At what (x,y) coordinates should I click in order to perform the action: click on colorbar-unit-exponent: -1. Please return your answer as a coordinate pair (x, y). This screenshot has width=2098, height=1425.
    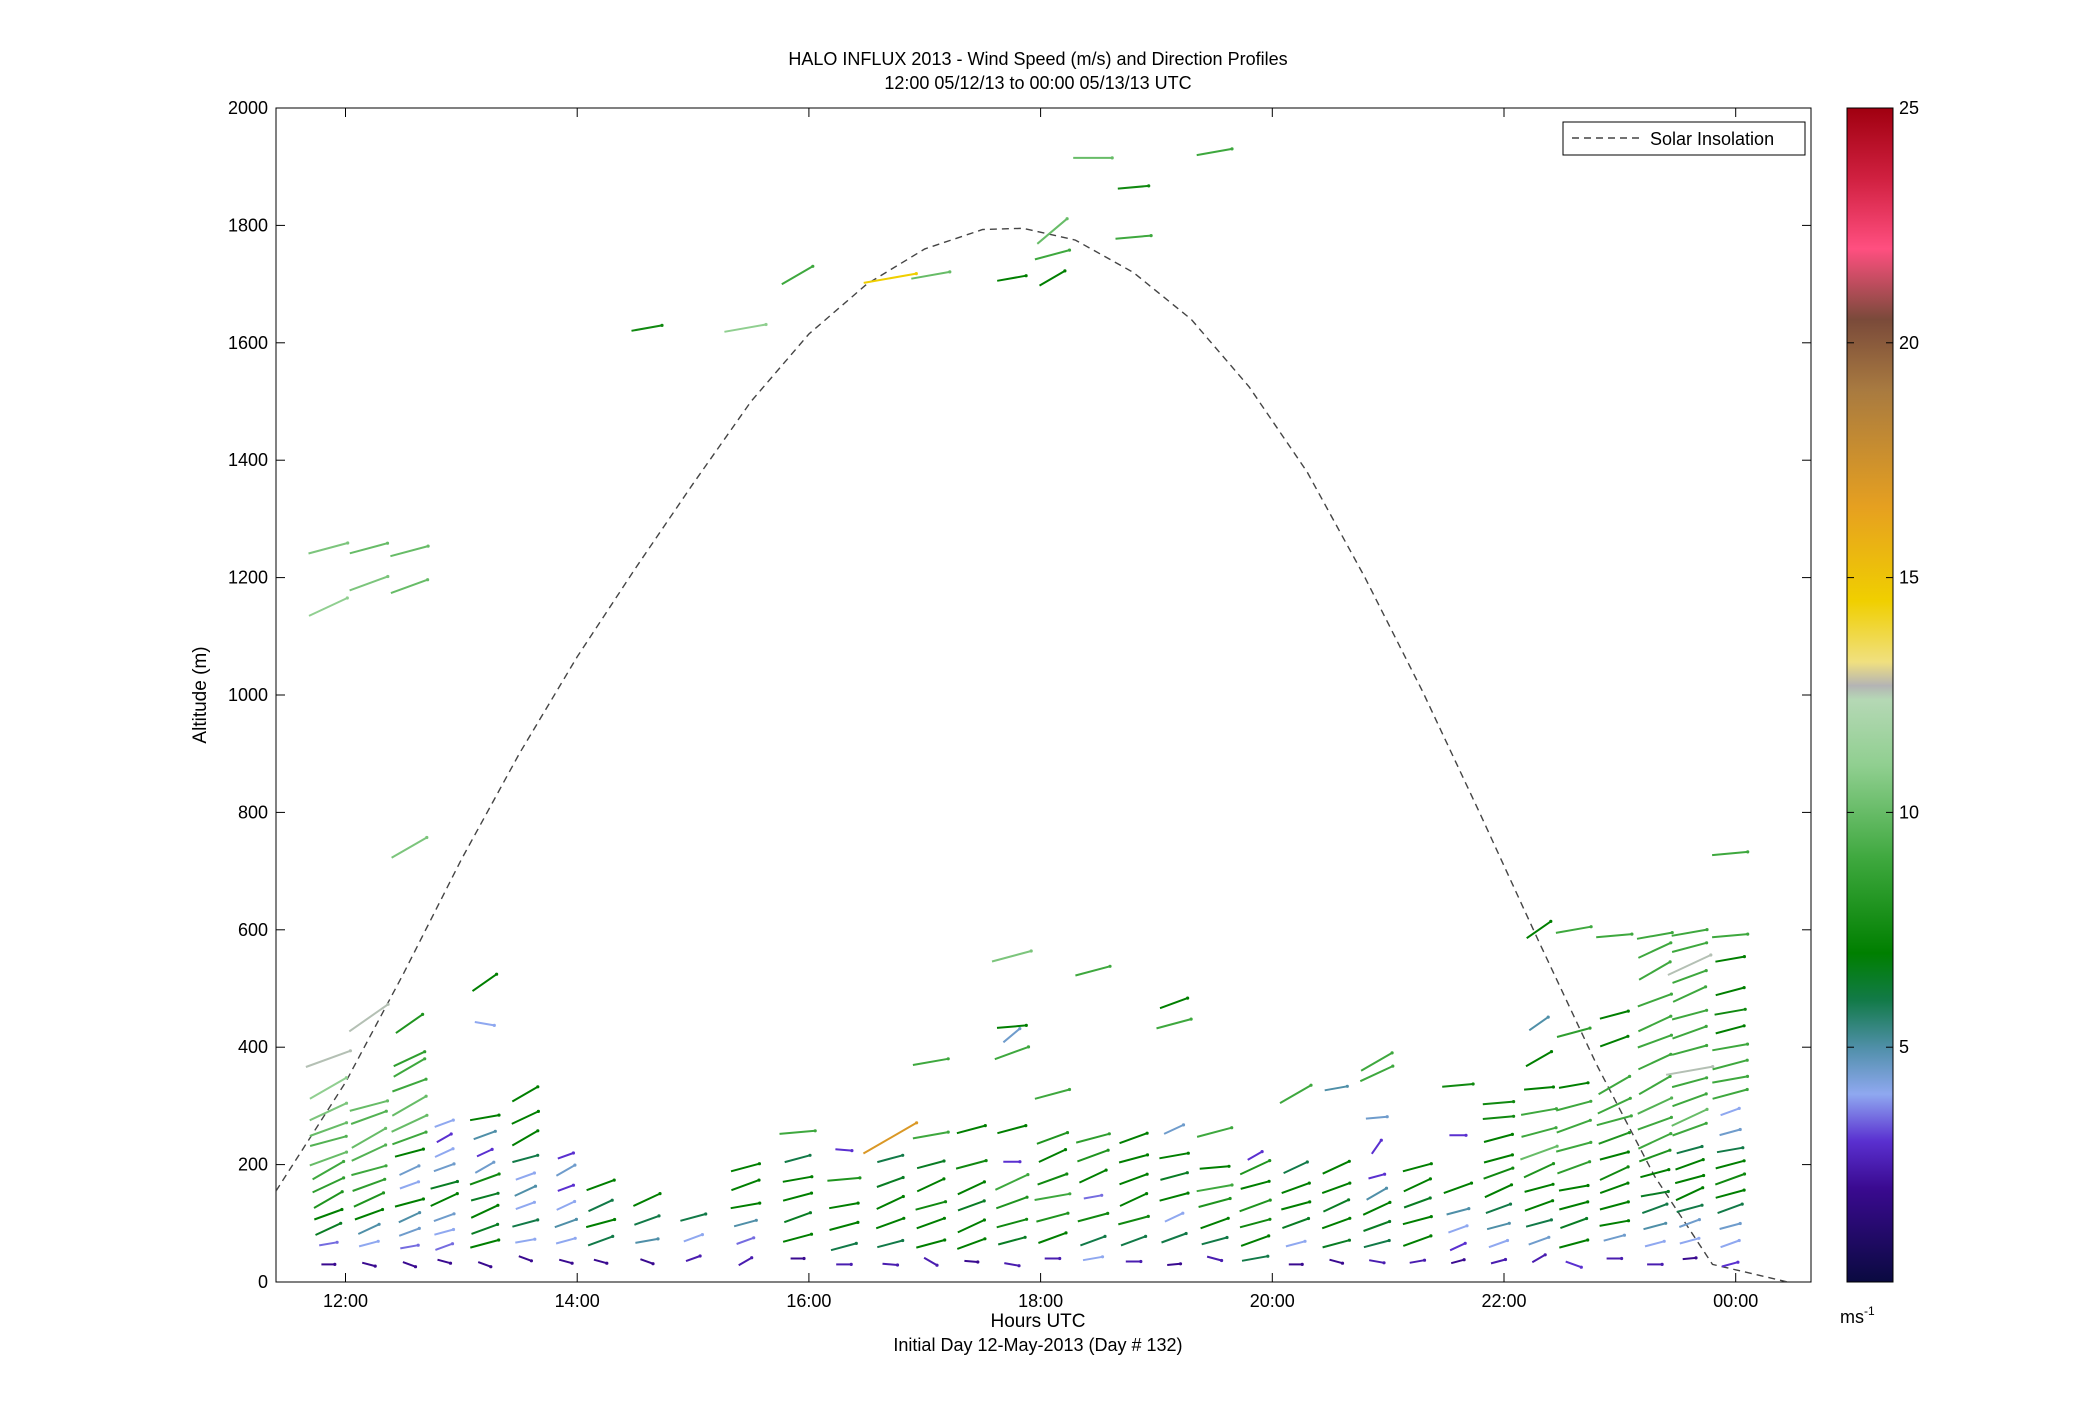
    Looking at the image, I should click on (1869, 1311).